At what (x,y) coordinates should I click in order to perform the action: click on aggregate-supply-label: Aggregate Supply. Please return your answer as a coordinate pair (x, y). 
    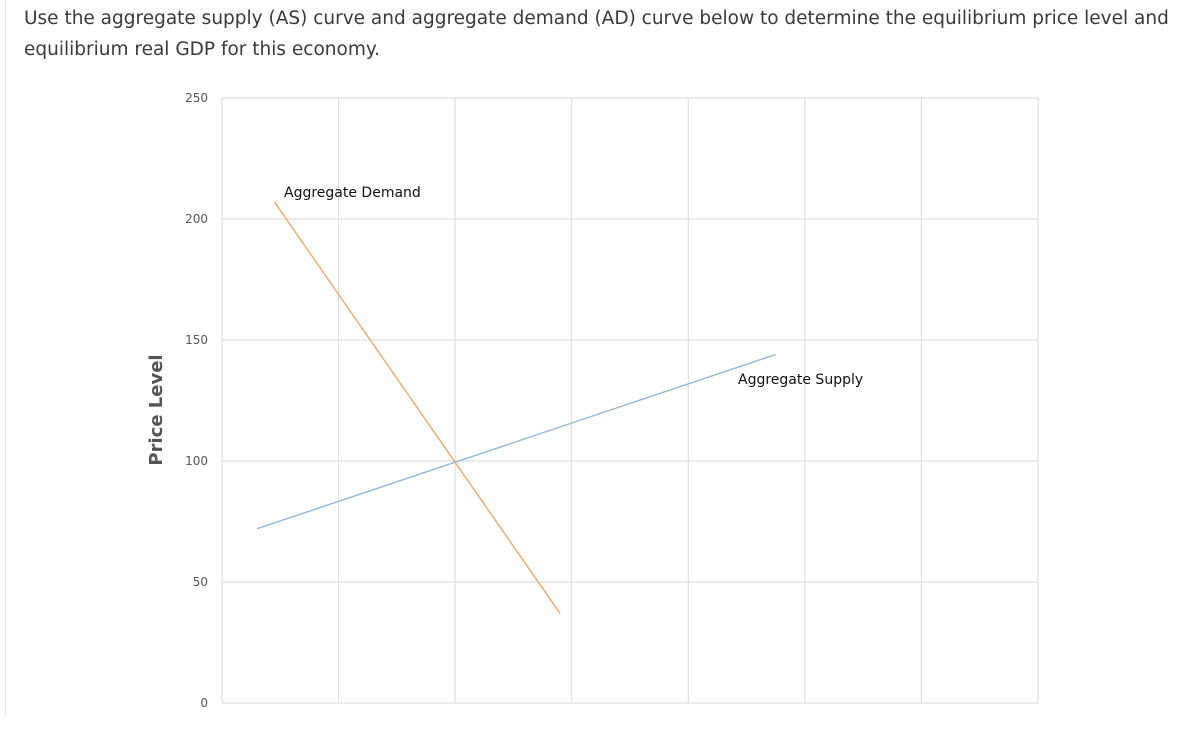
    Looking at the image, I should click on (800, 380).